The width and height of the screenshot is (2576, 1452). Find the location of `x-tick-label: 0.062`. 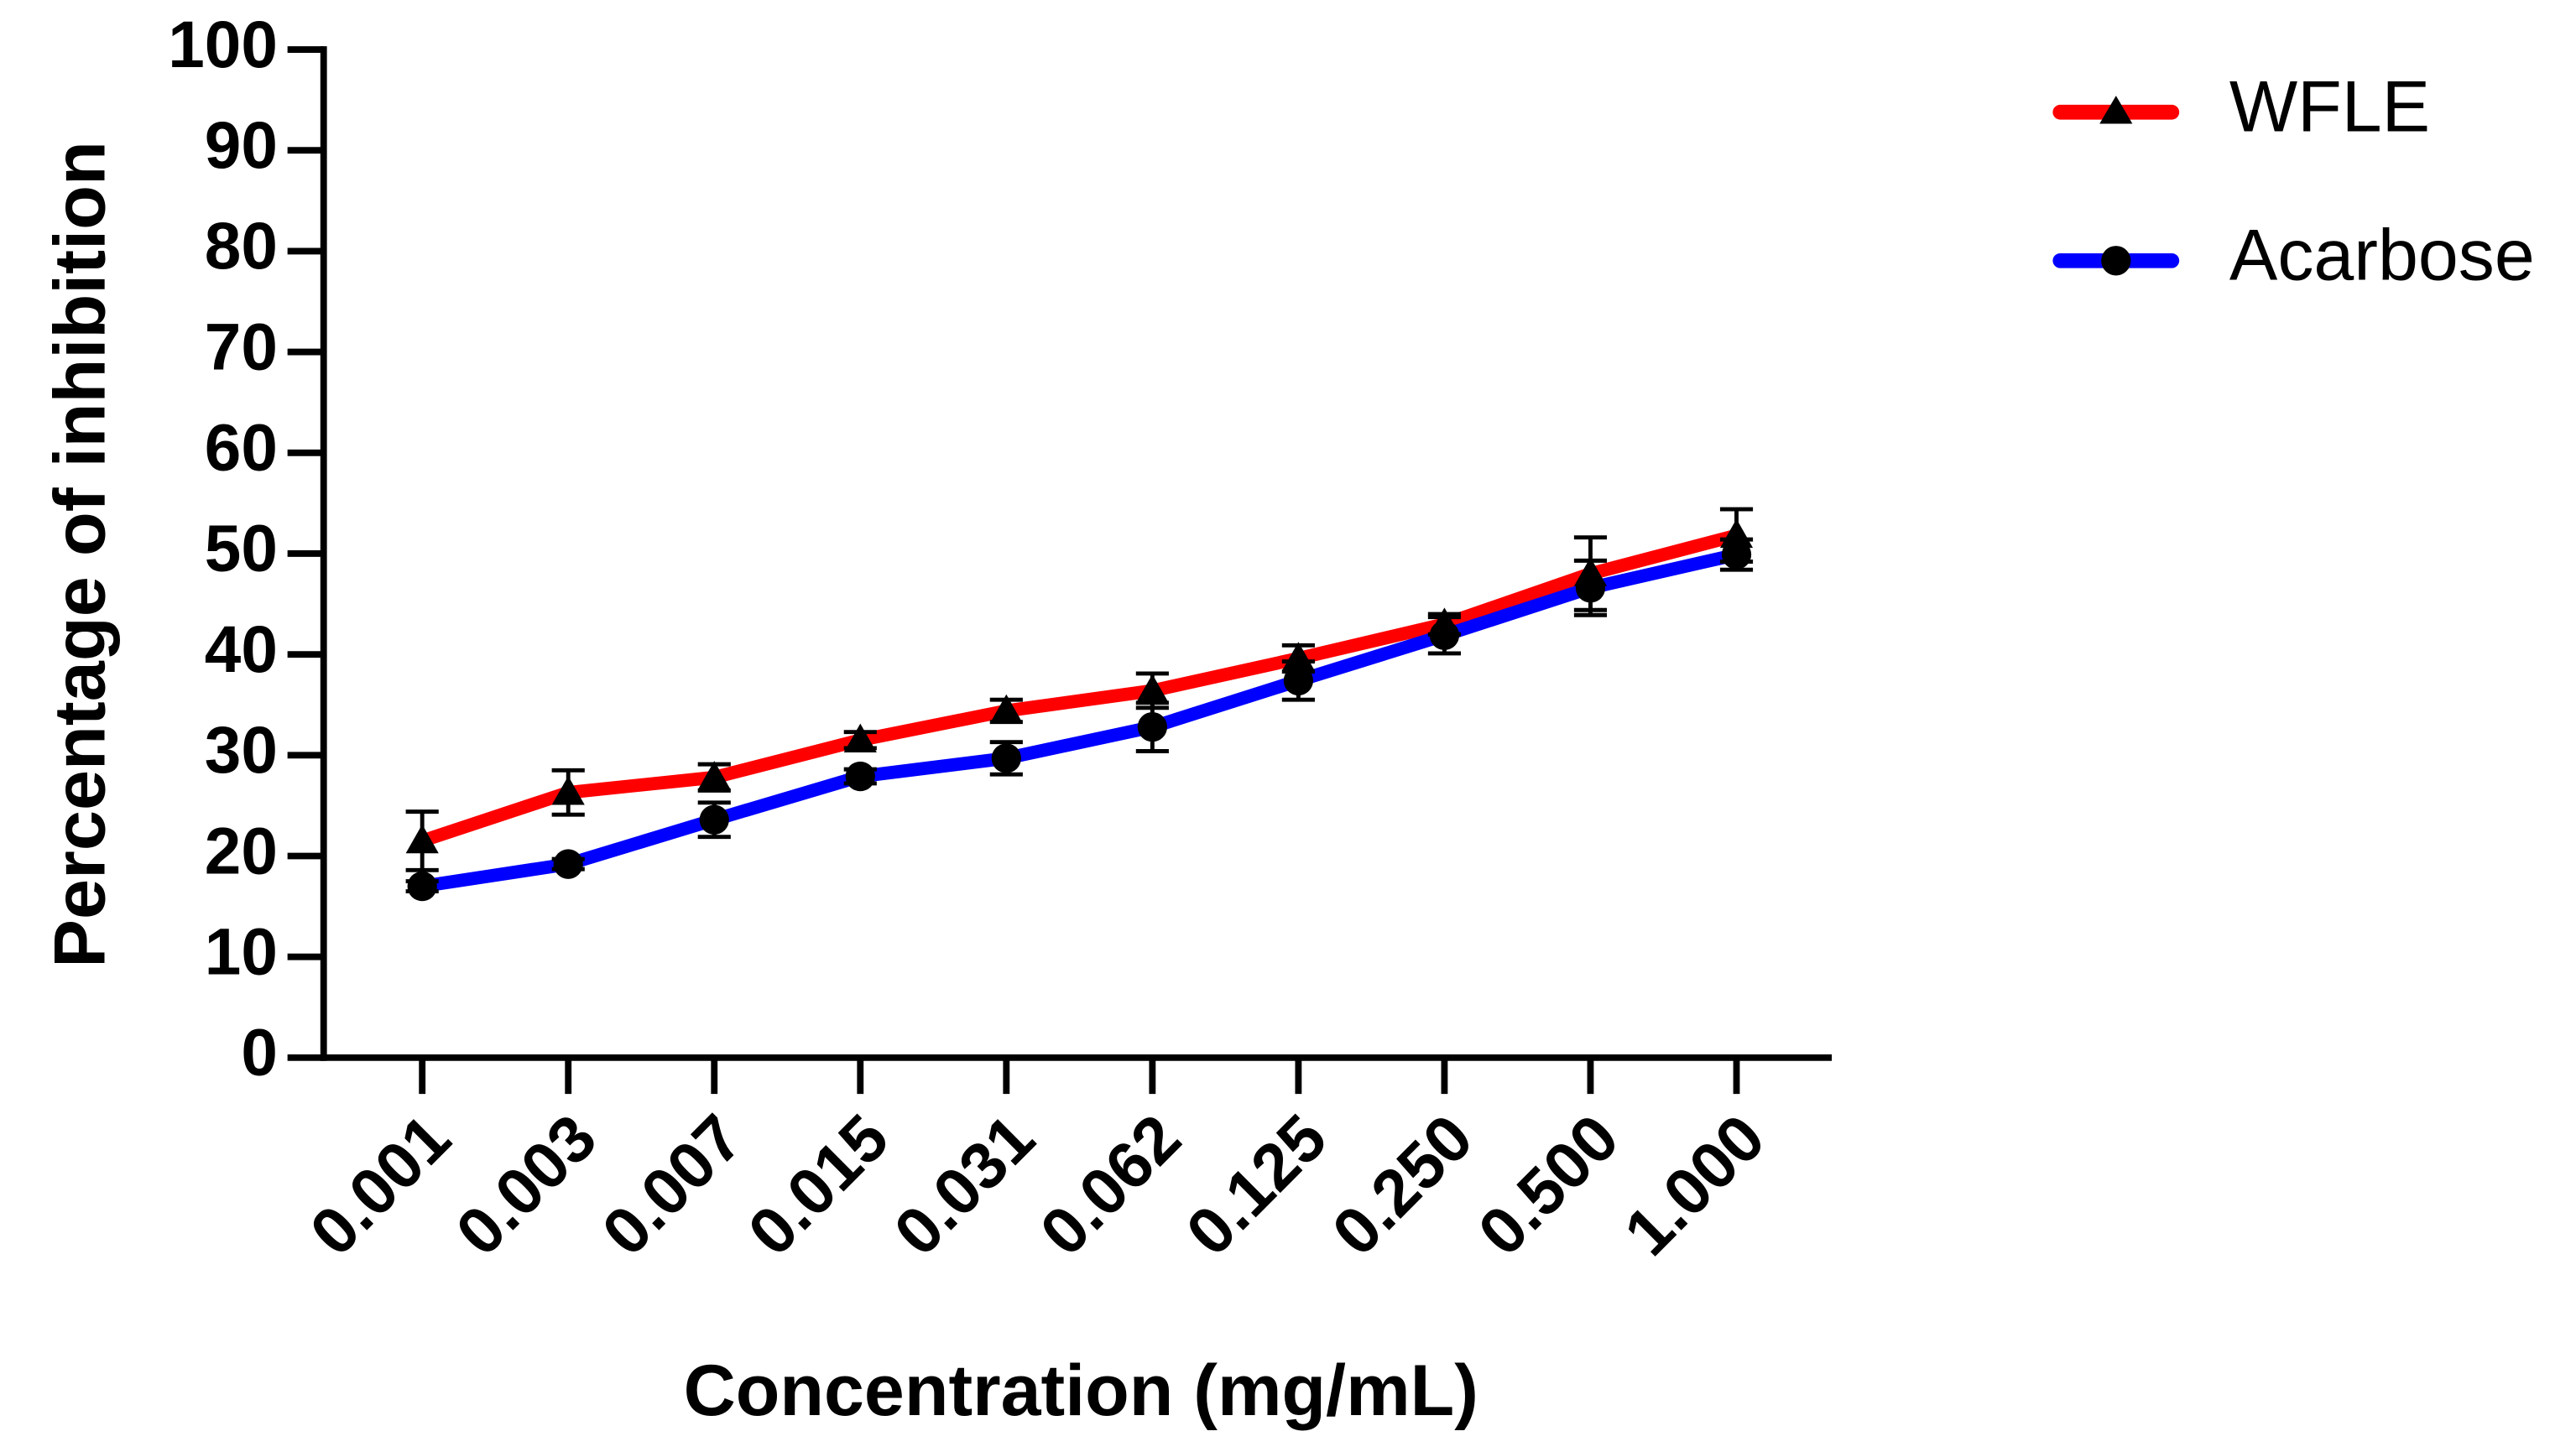

x-tick-label: 0.062 is located at coordinates (1110, 1185).